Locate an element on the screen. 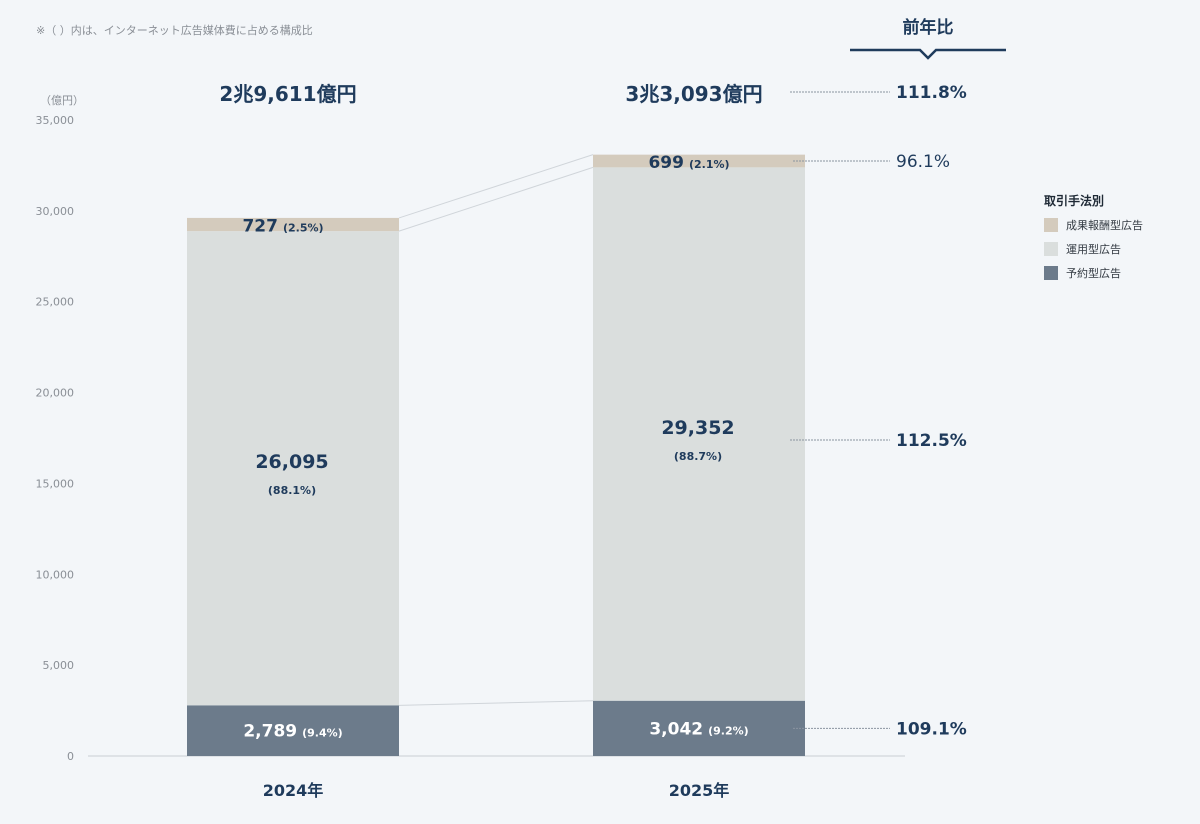 This screenshot has height=824, width=1200. data-label-share: (88.7%) is located at coordinates (698, 456).